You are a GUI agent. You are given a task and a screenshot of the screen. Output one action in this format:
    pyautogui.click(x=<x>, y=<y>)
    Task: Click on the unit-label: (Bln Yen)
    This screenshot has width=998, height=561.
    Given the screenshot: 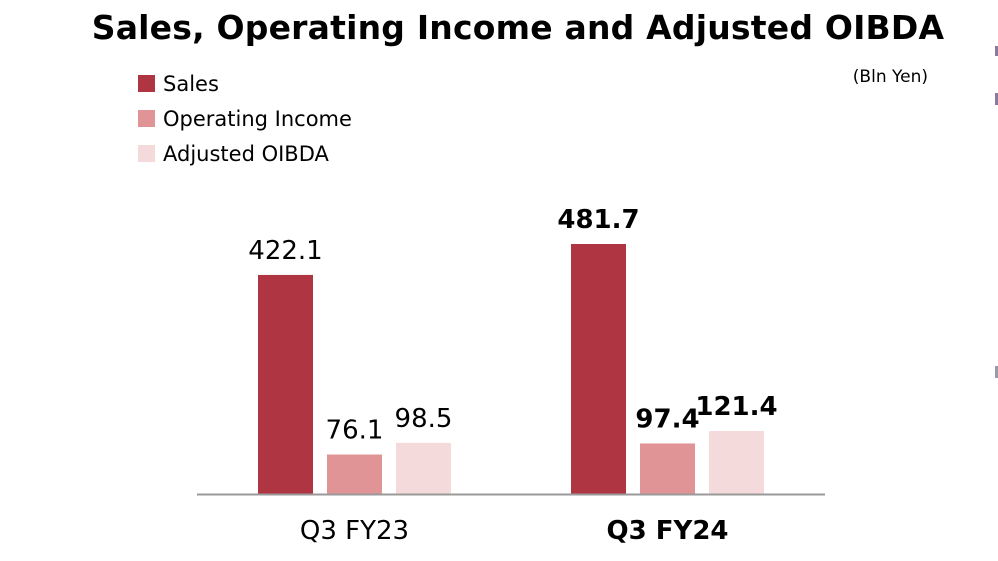 What is the action you would take?
    pyautogui.click(x=890, y=77)
    